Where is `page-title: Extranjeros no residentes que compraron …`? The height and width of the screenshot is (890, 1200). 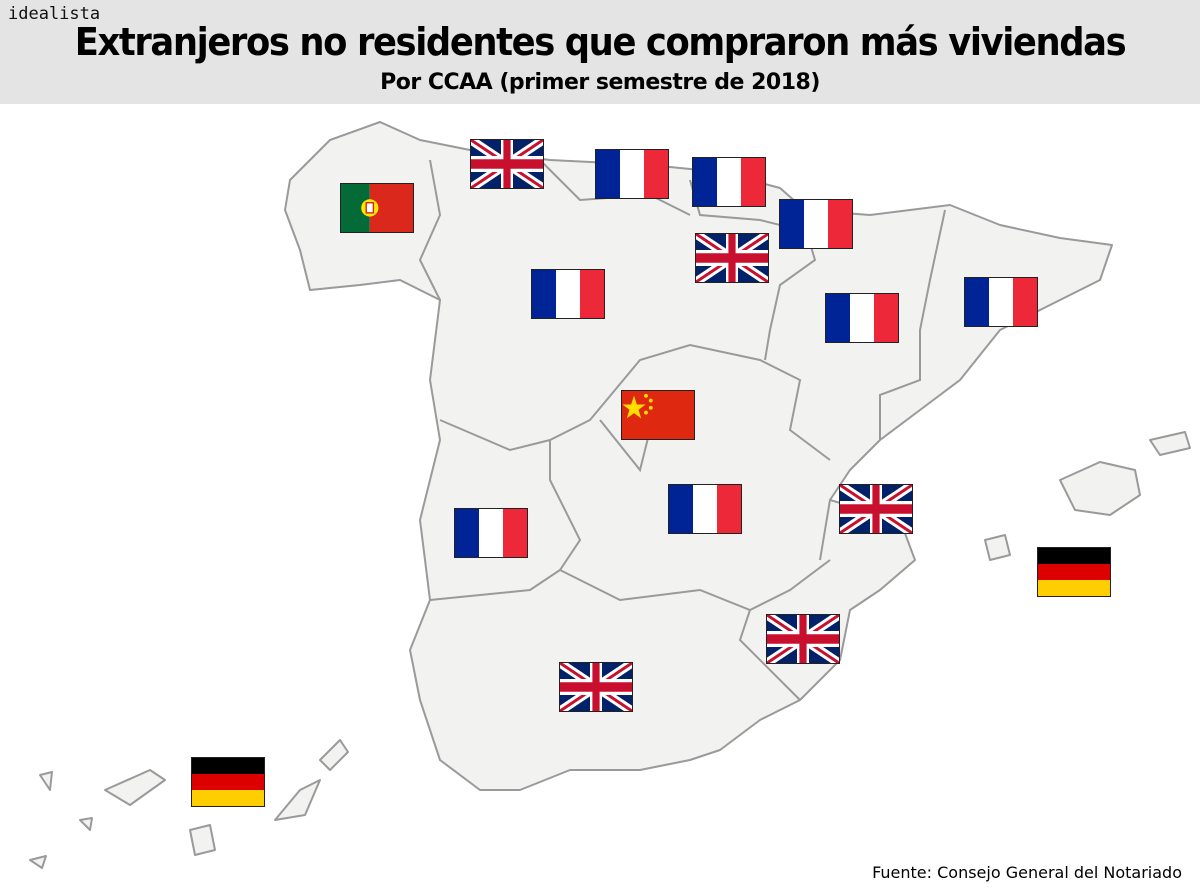 page-title: Extranjeros no residentes que compraron … is located at coordinates (600, 42).